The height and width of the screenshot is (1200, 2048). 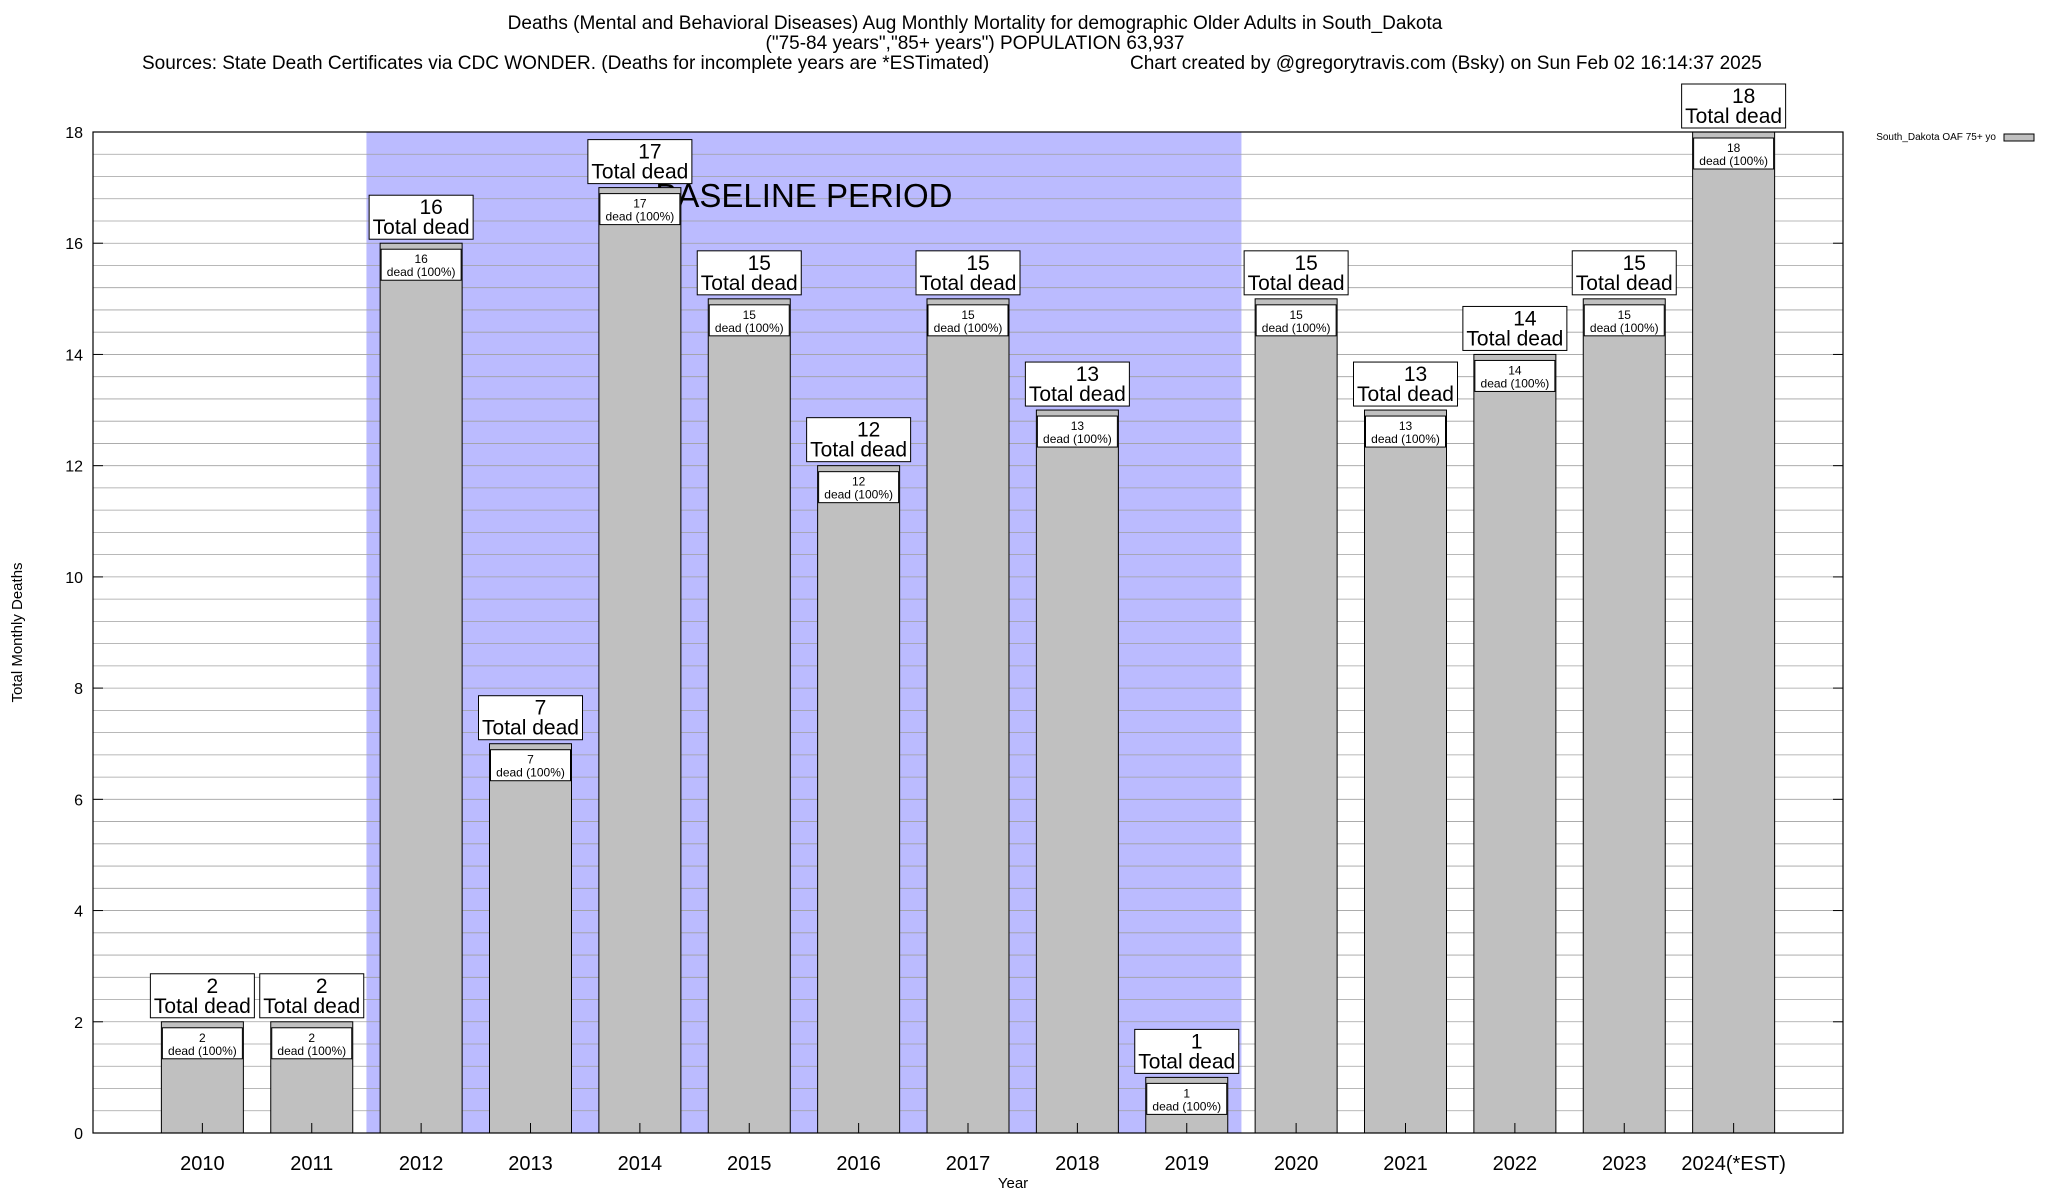 What do you see at coordinates (78, 1023) in the screenshot?
I see `y-tick-label: 2` at bounding box center [78, 1023].